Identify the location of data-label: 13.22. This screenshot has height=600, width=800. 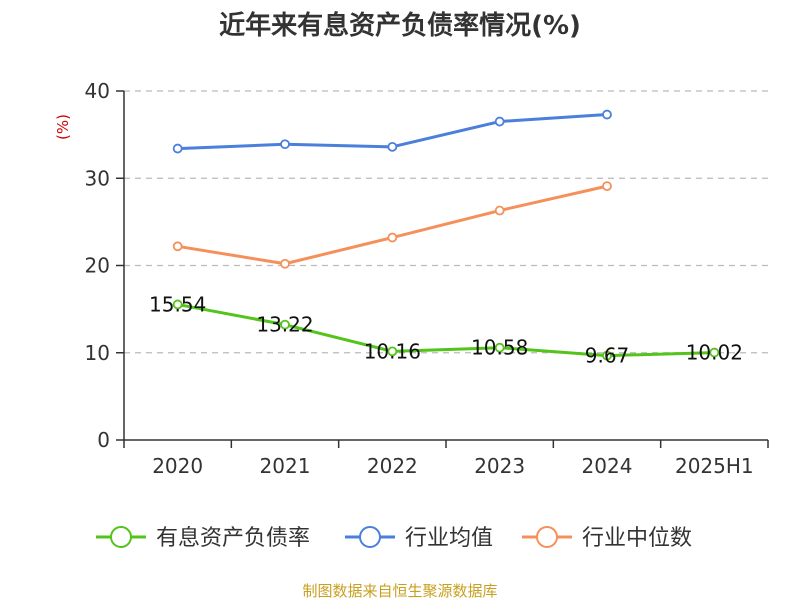
(284, 325).